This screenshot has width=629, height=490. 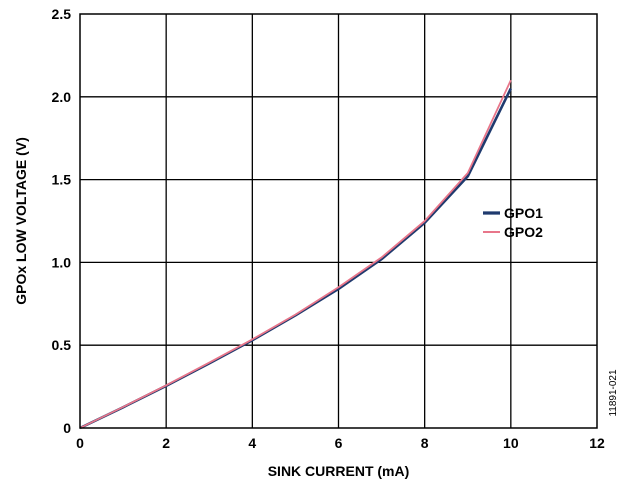 What do you see at coordinates (62, 97) in the screenshot?
I see `y-tick-label: 2.0` at bounding box center [62, 97].